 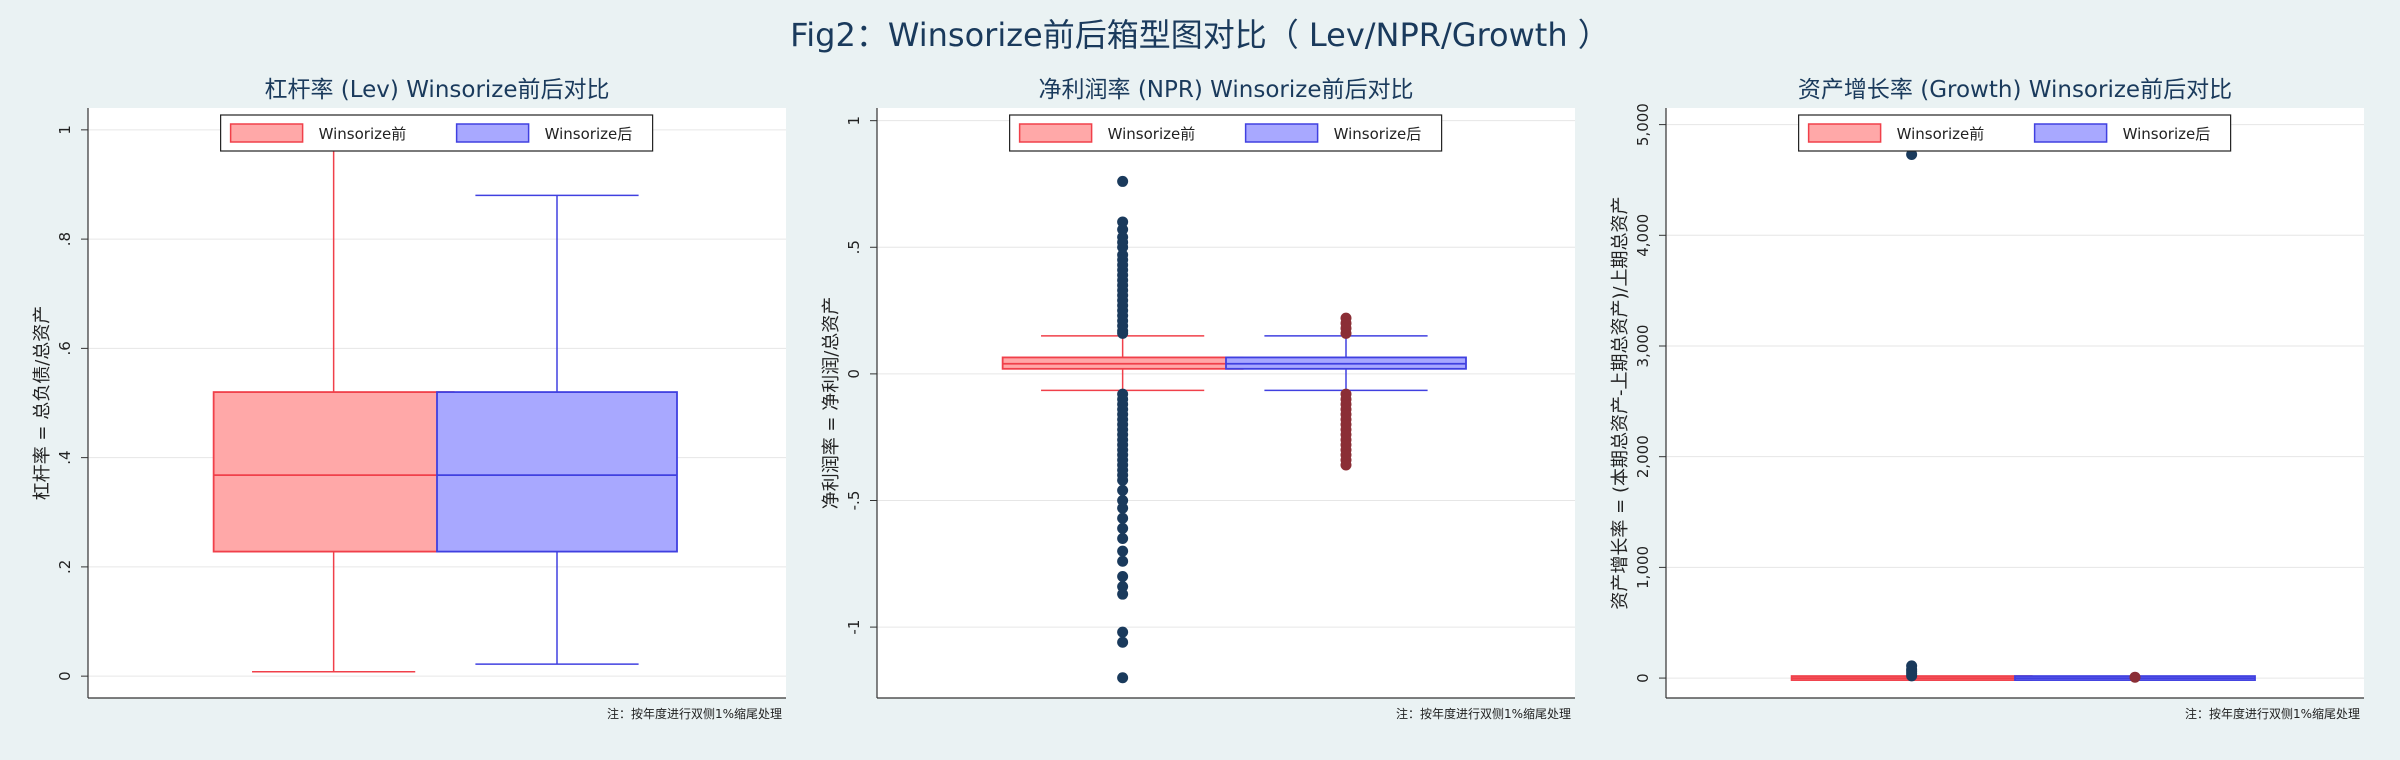 I want to click on panel1-ytick-label: .2, so click(x=65, y=567).